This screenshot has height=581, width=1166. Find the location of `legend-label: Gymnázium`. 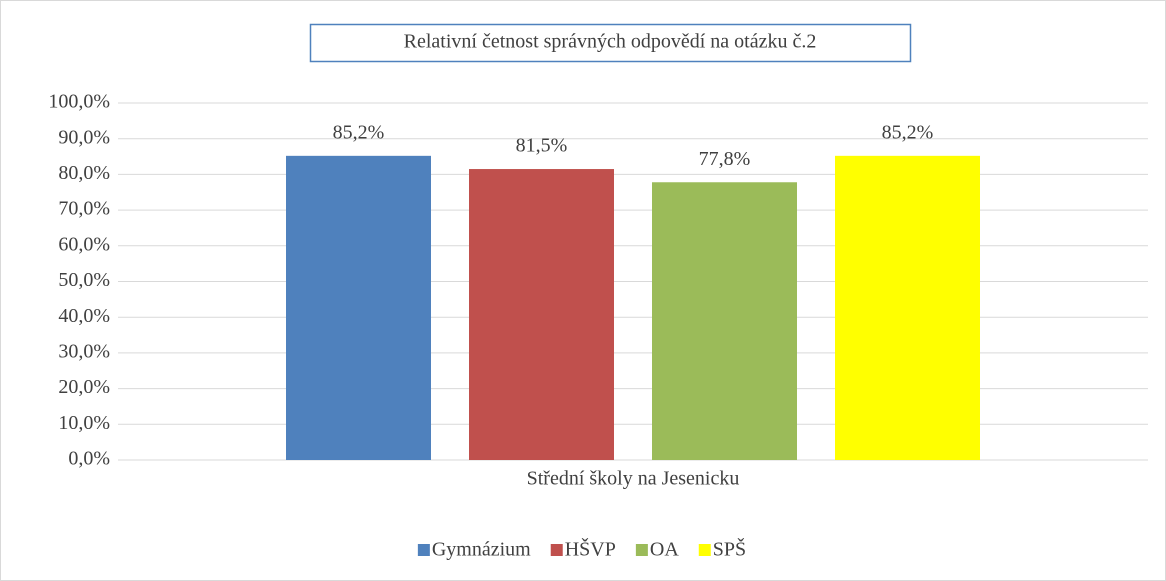

legend-label: Gymnázium is located at coordinates (481, 550).